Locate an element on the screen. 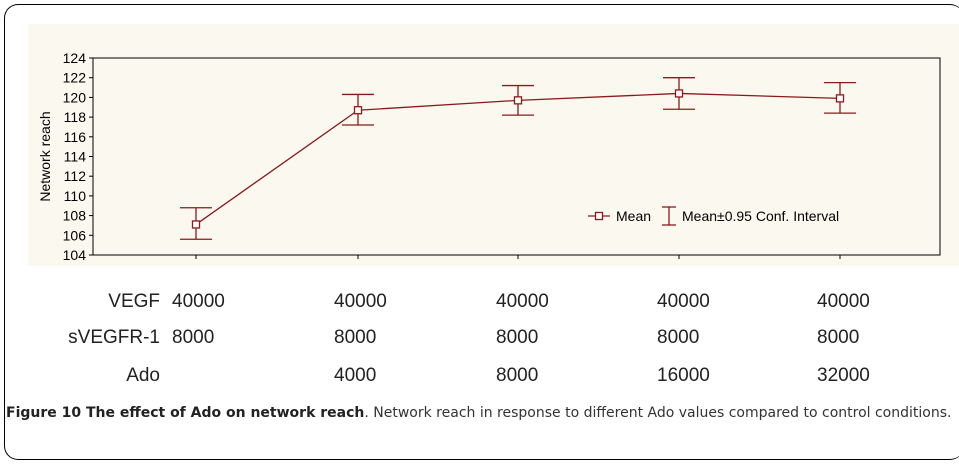 The width and height of the screenshot is (959, 468). condition-value: 16000 is located at coordinates (683, 375).